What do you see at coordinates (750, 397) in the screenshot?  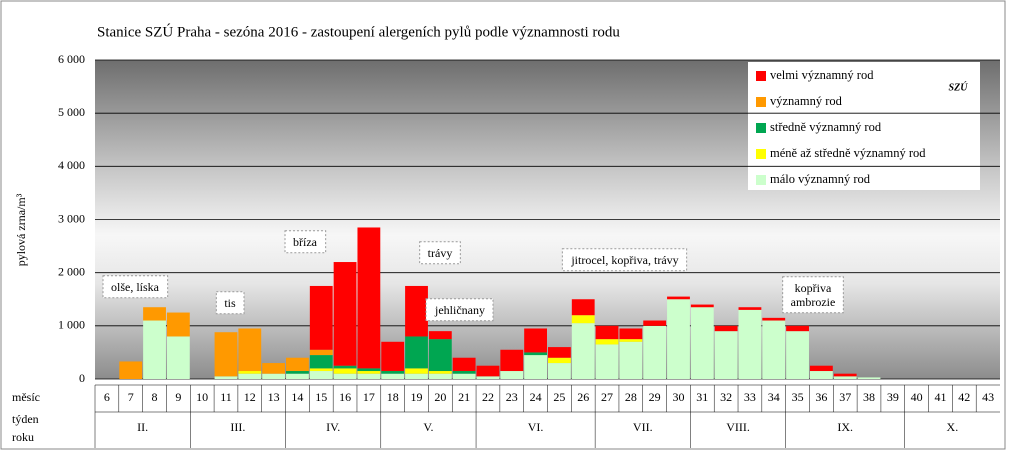 I see `x-tick-label: 33` at bounding box center [750, 397].